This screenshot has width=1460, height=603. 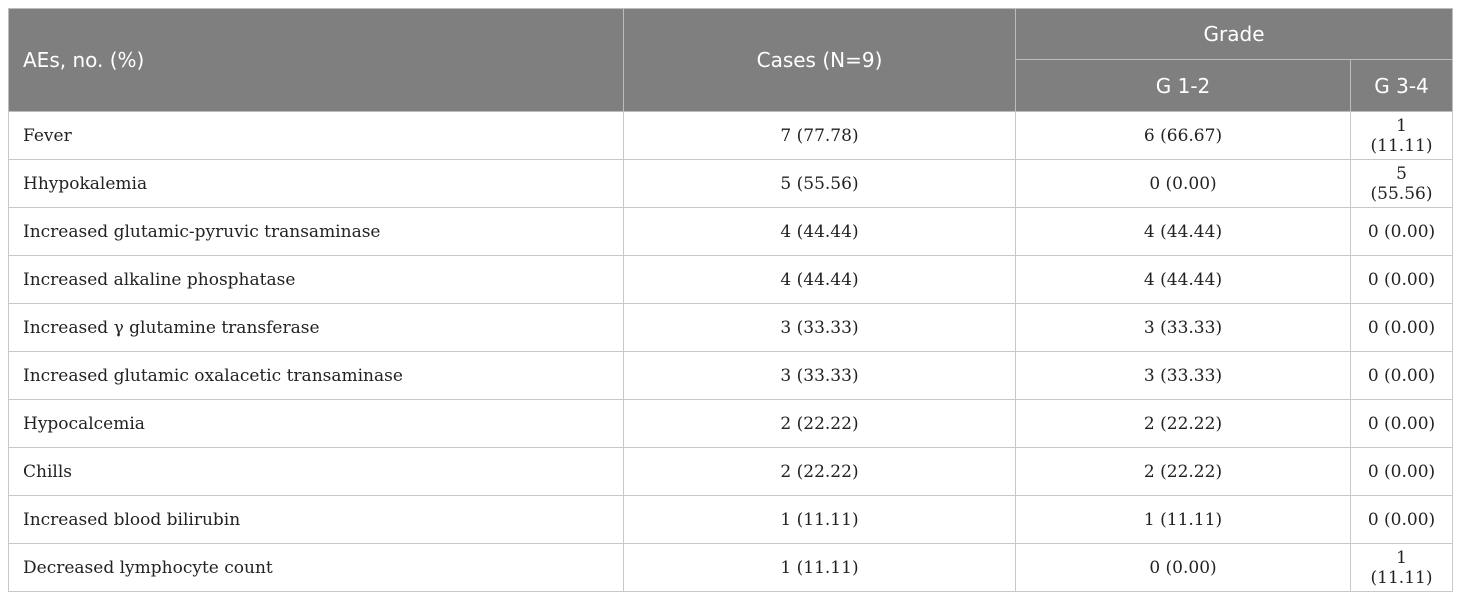 What do you see at coordinates (316, 567) in the screenshot?
I see `ae-name-cell: Decreased lymphocyte count` at bounding box center [316, 567].